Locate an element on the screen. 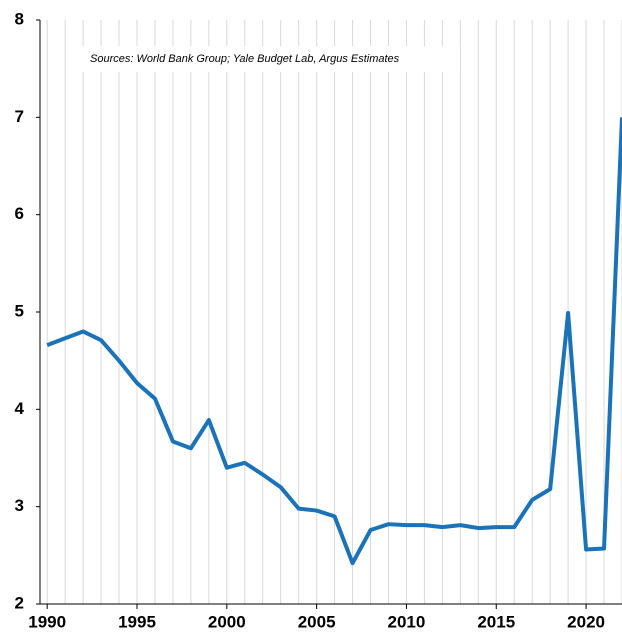 The height and width of the screenshot is (635, 622). x-tick-label: 2015 is located at coordinates (496, 621).